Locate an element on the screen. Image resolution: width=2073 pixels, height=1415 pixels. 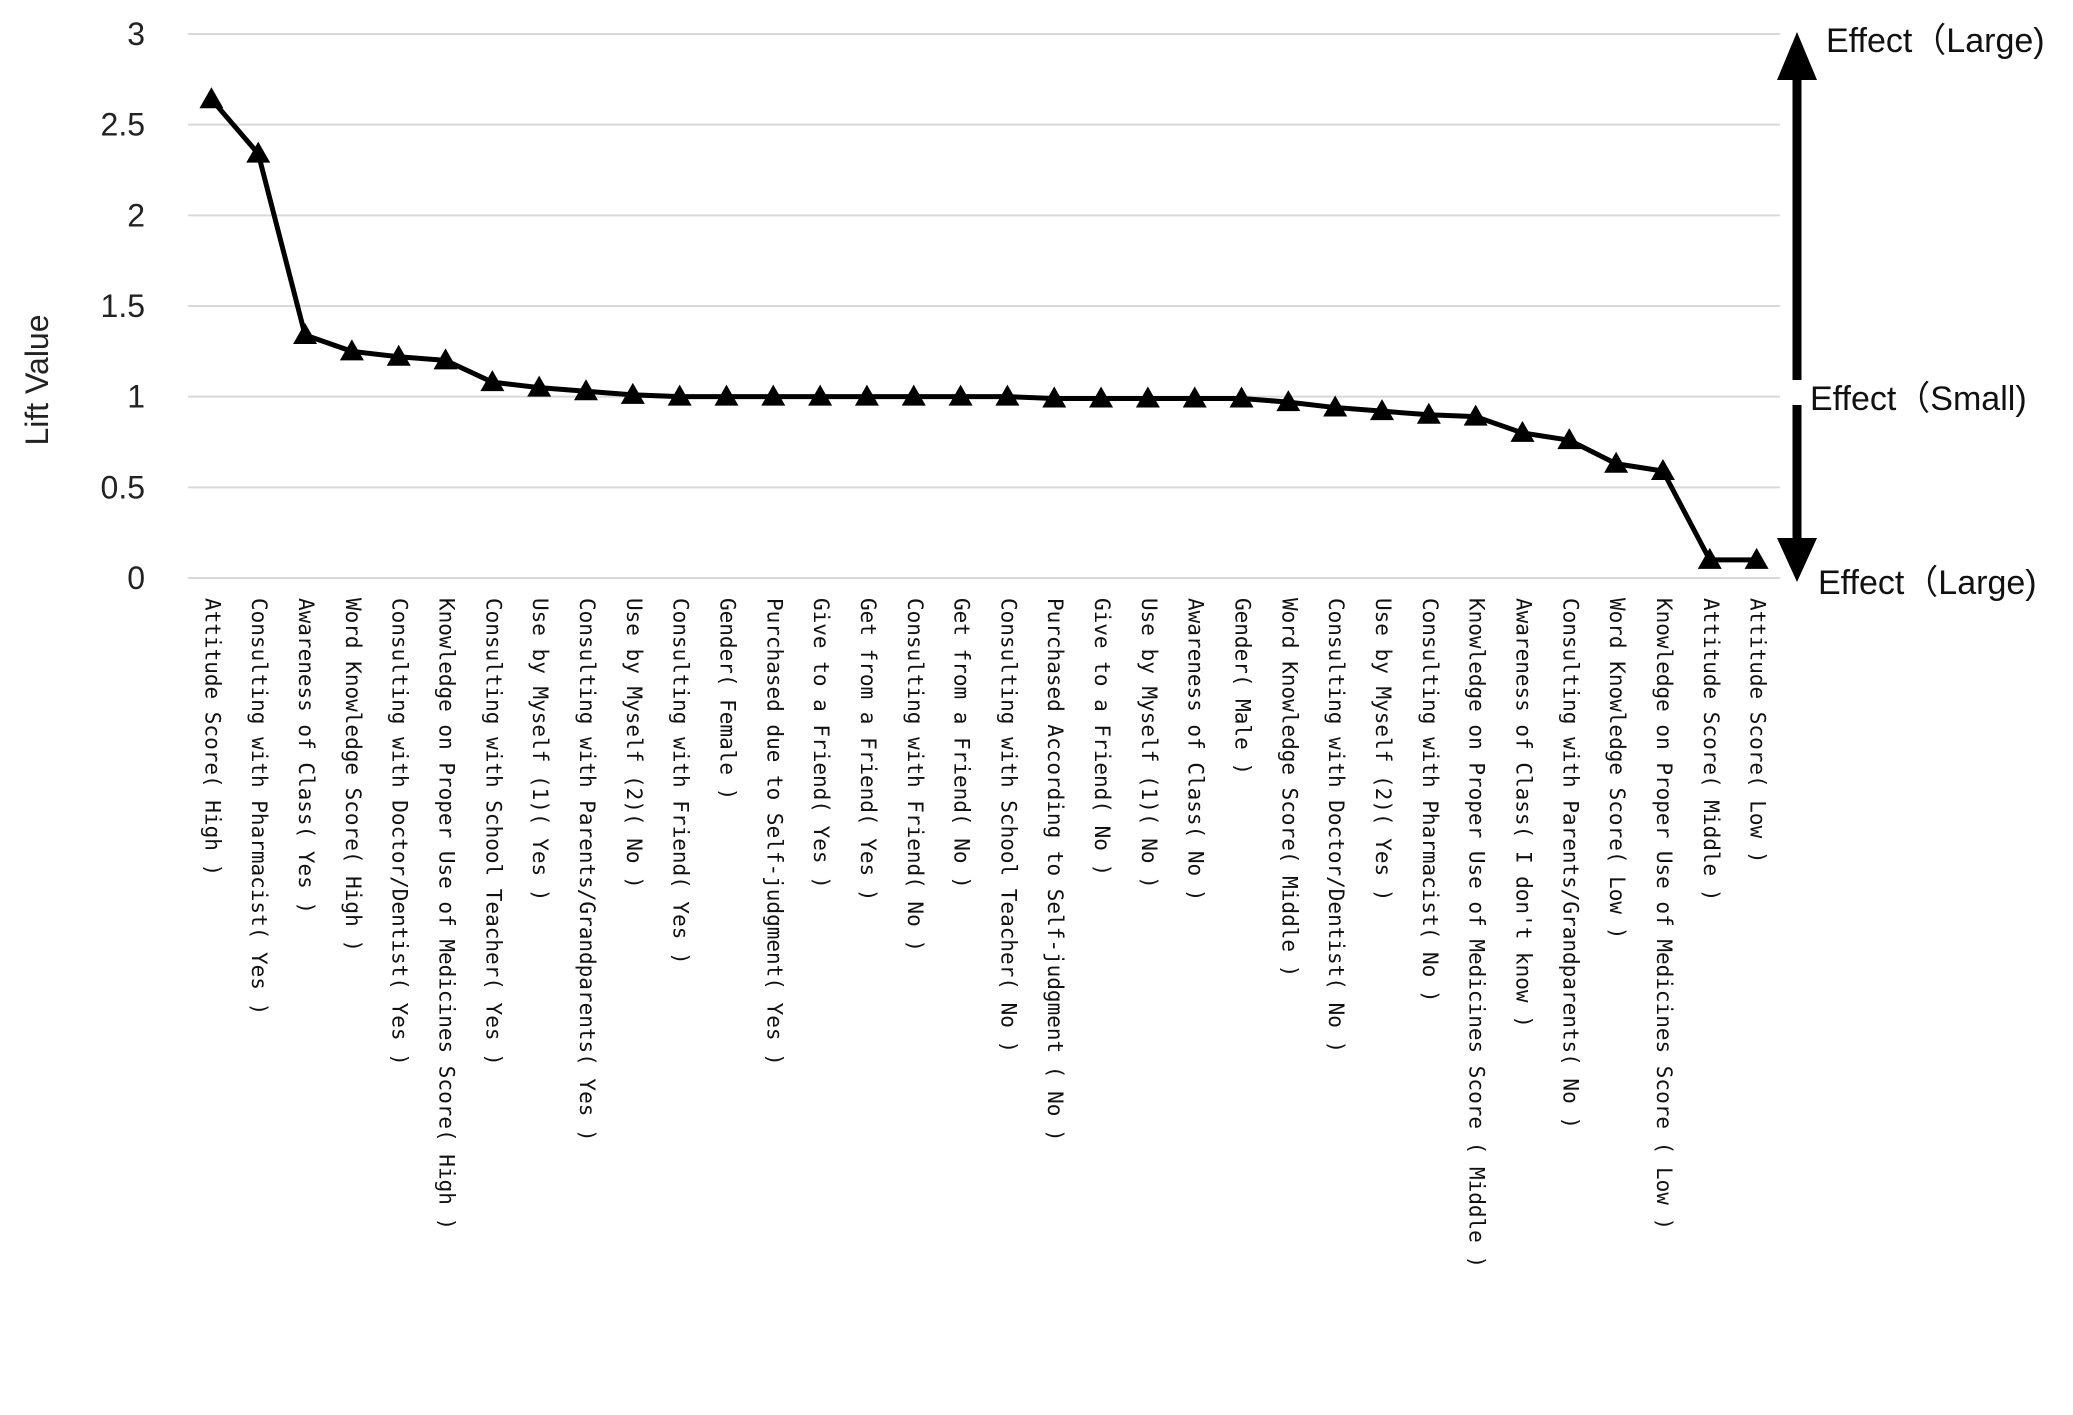
y-tick-label: 1.5 is located at coordinates (123, 306).